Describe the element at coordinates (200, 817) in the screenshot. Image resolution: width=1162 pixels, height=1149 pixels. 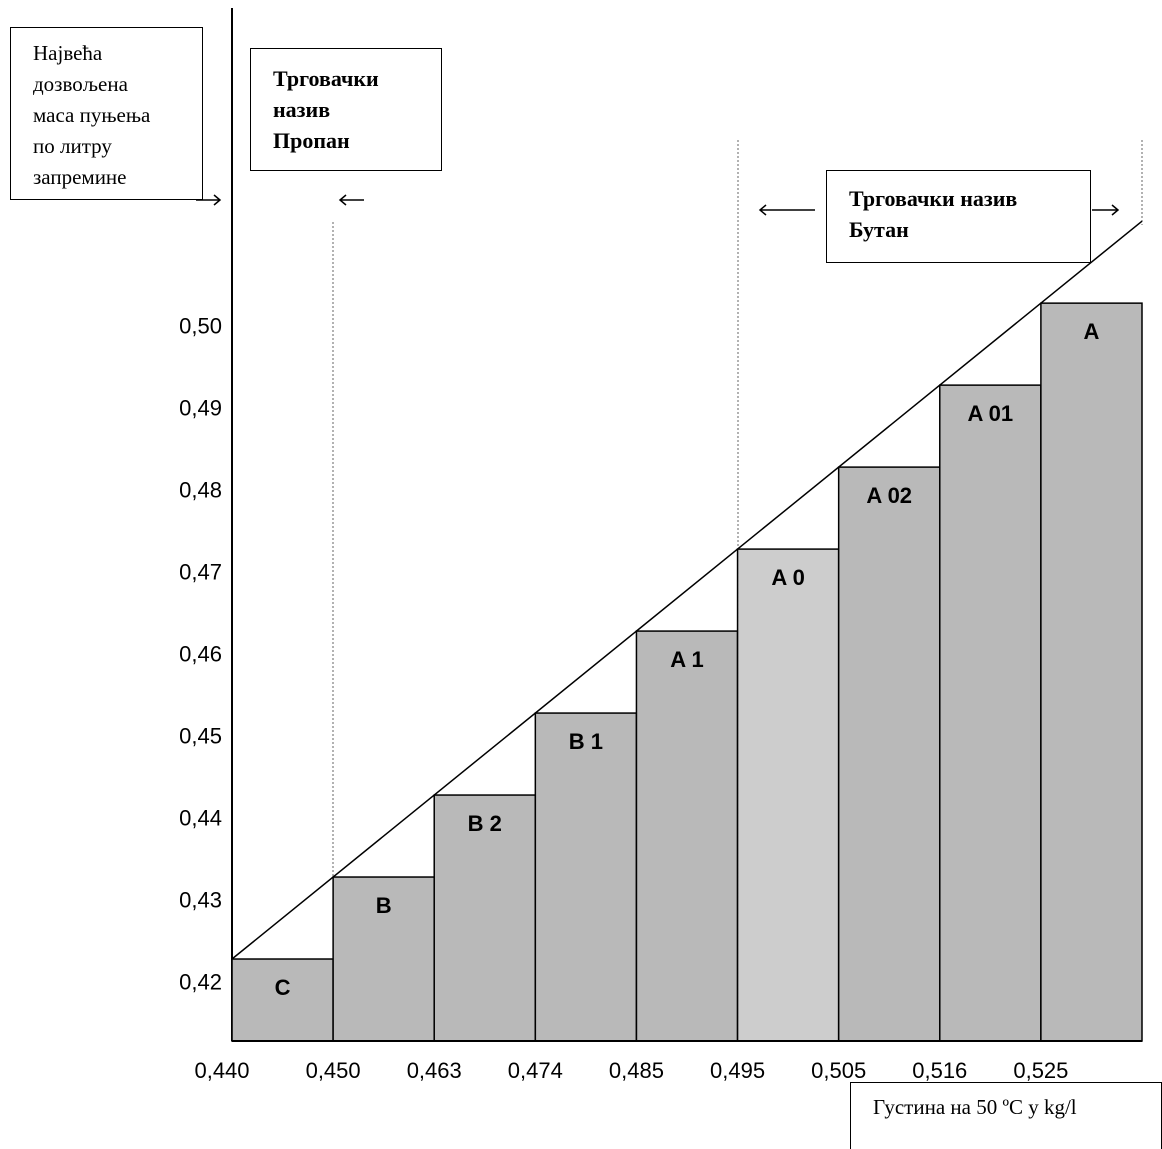
I see `y-tick-label: 0,44` at that location.